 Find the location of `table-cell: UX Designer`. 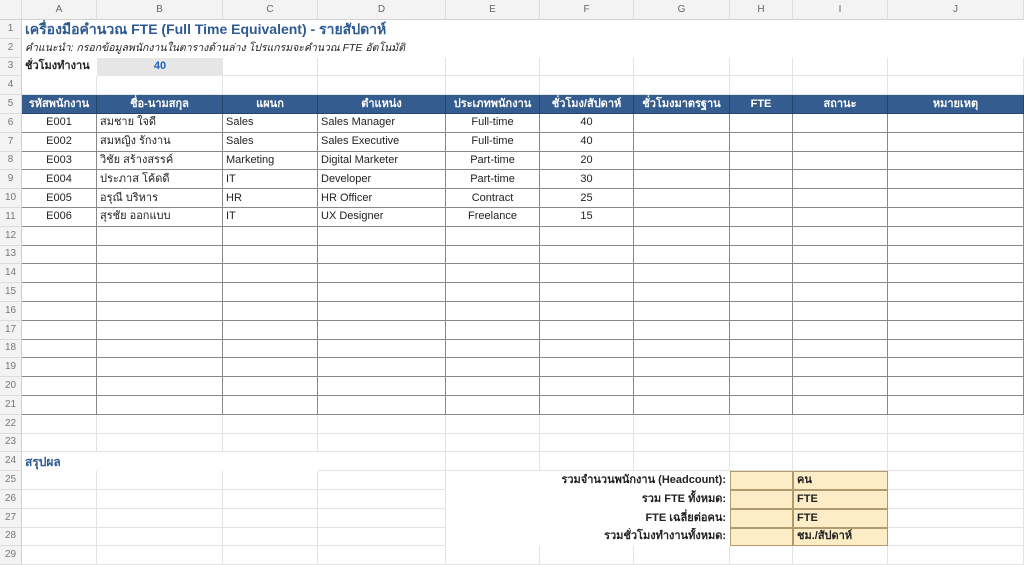

table-cell: UX Designer is located at coordinates (382, 217).